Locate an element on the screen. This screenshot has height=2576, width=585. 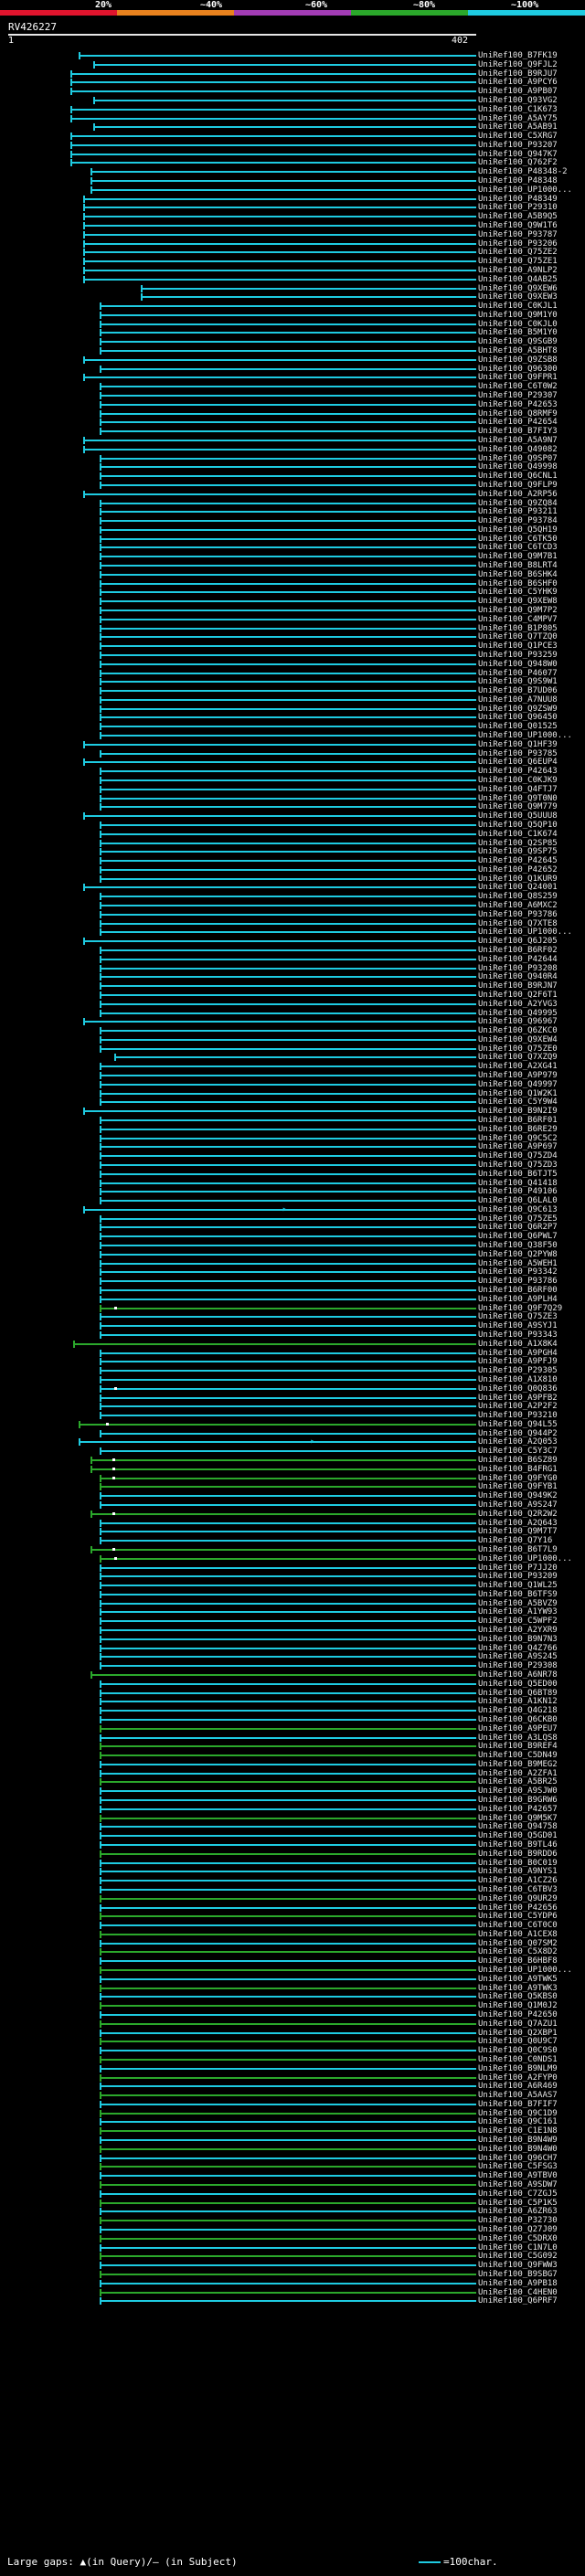
hit-label: UniRef100_Q9C5C2 is located at coordinates (518, 1138).